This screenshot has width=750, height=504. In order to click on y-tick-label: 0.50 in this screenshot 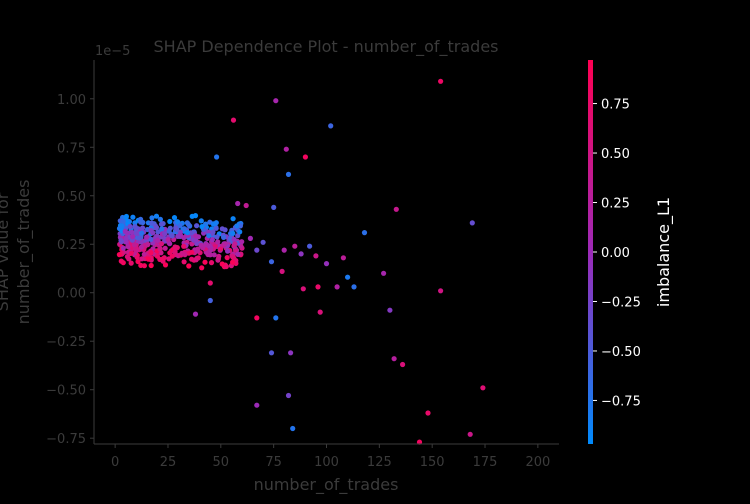, I will do `click(71, 197)`.